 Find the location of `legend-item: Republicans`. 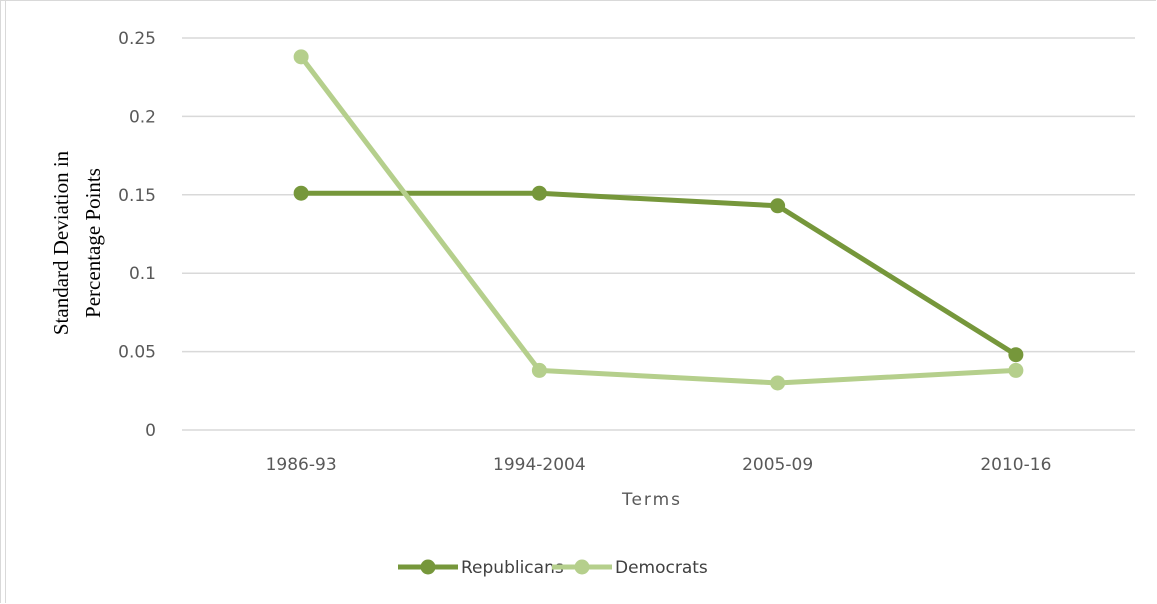

legend-item: Republicans is located at coordinates (481, 568).